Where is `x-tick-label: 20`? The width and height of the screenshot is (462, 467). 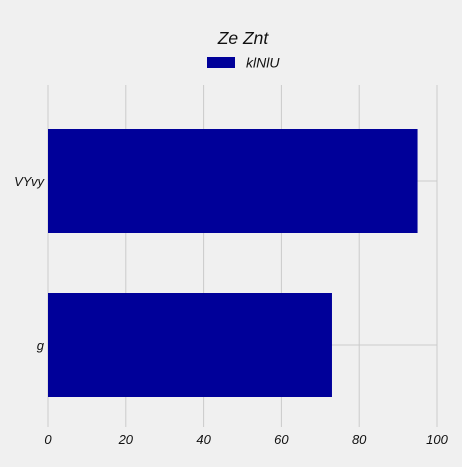
x-tick-label: 20 is located at coordinates (126, 439).